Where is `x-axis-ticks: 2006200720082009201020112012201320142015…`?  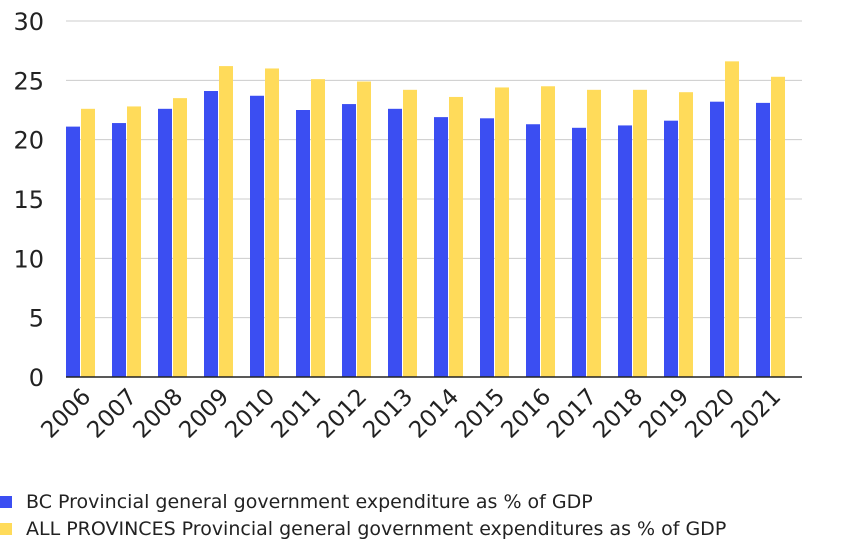
x-axis-ticks: 2006200720082009201020112012201320142015… is located at coordinates (411, 414).